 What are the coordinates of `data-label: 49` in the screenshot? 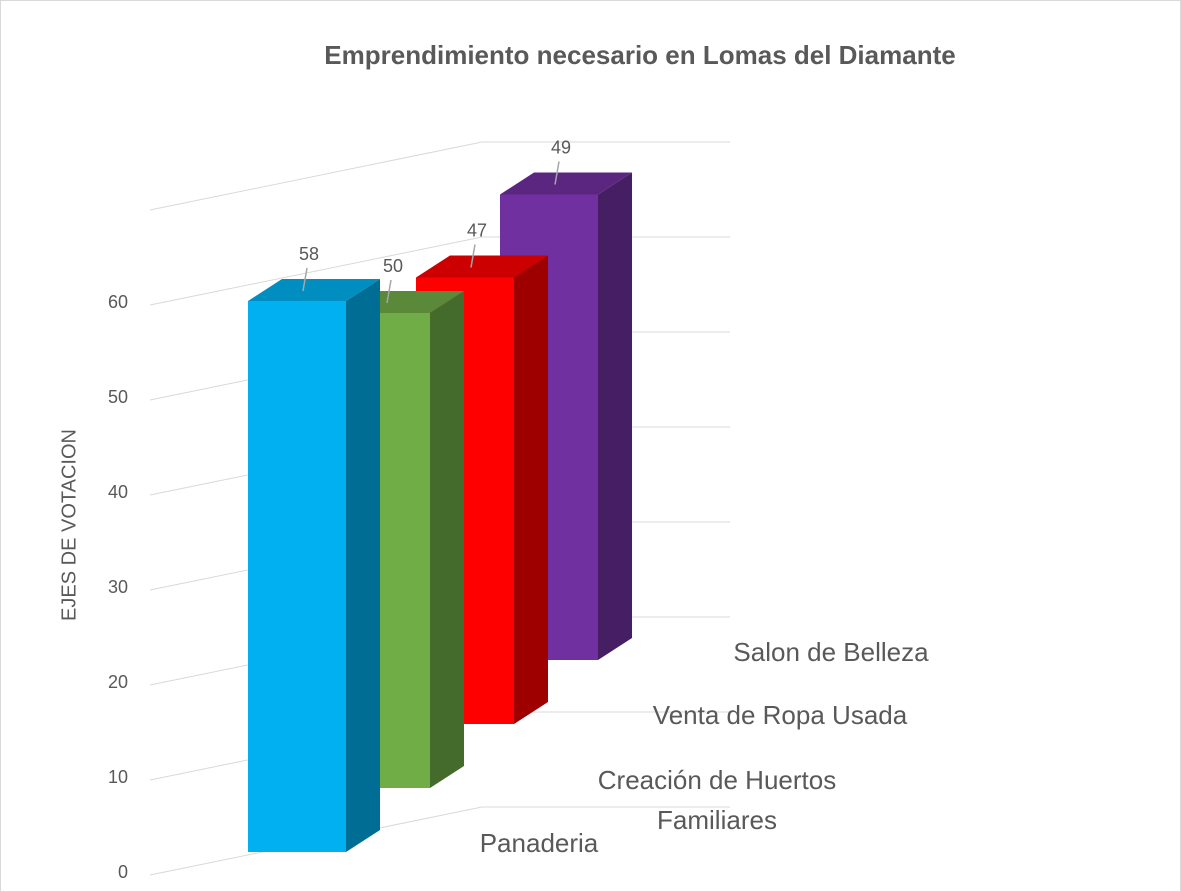 It's located at (561, 147).